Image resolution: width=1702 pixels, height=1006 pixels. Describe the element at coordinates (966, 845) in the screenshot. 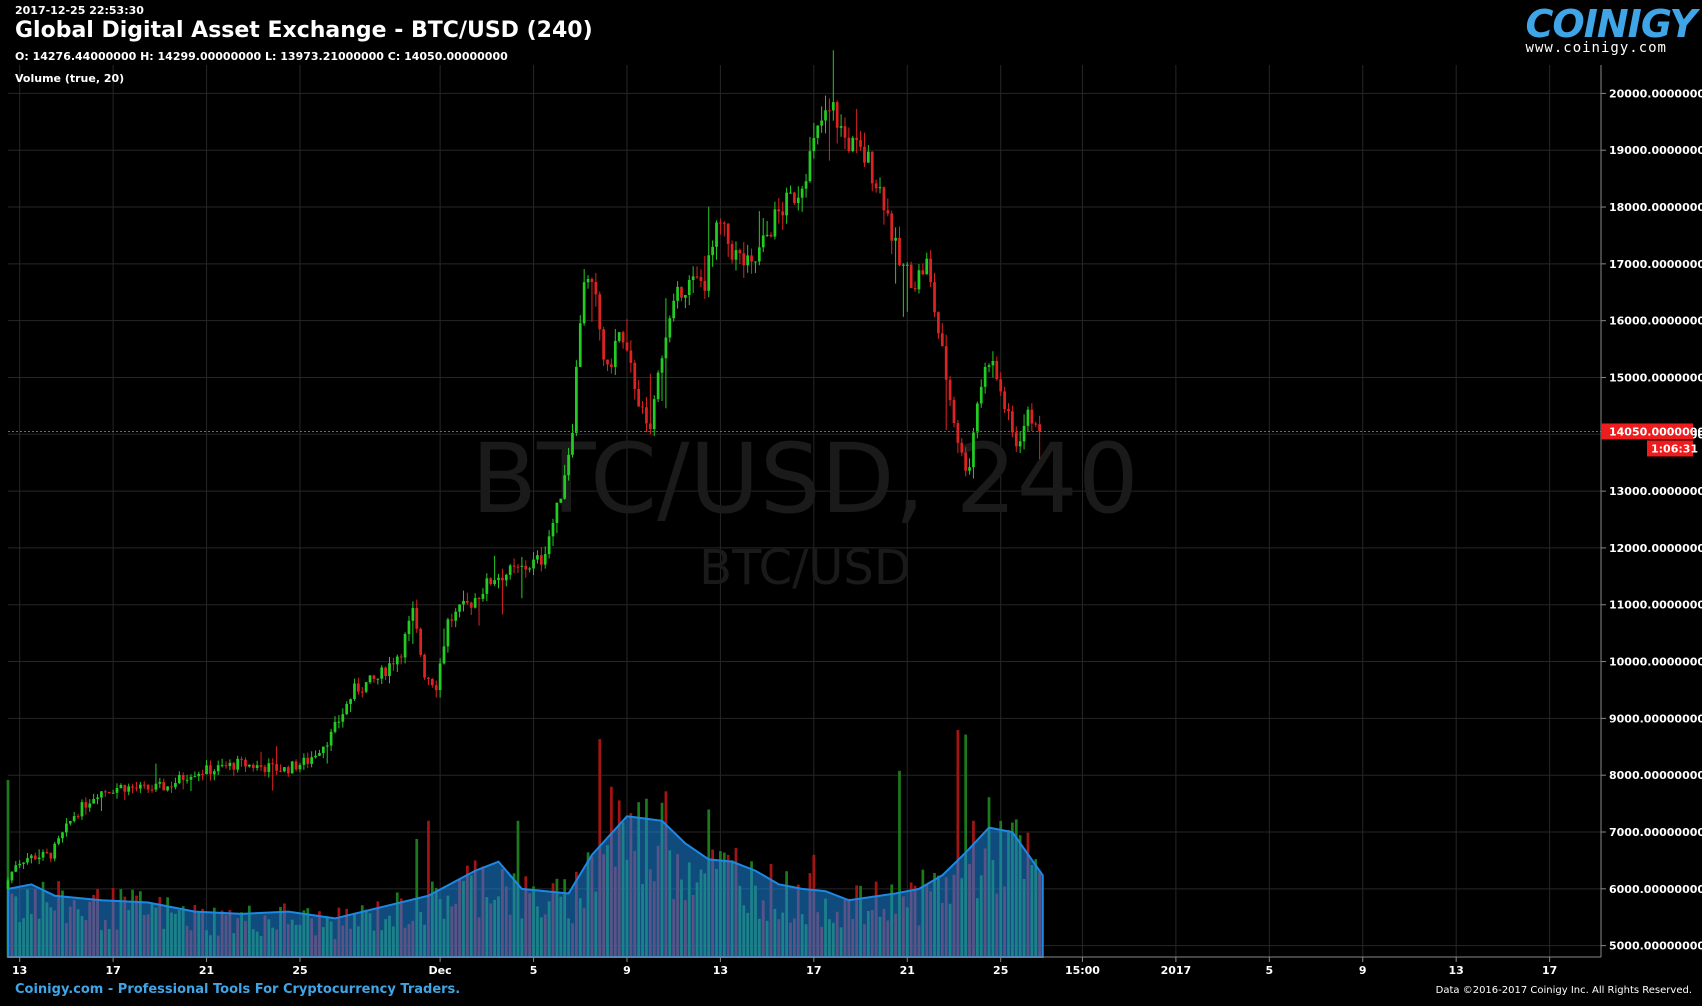

I see `volume-bar` at that location.